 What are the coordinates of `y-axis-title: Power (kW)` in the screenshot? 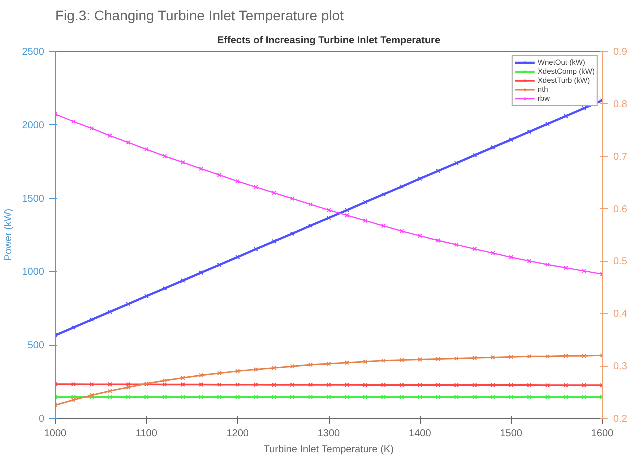 It's located at (8, 235).